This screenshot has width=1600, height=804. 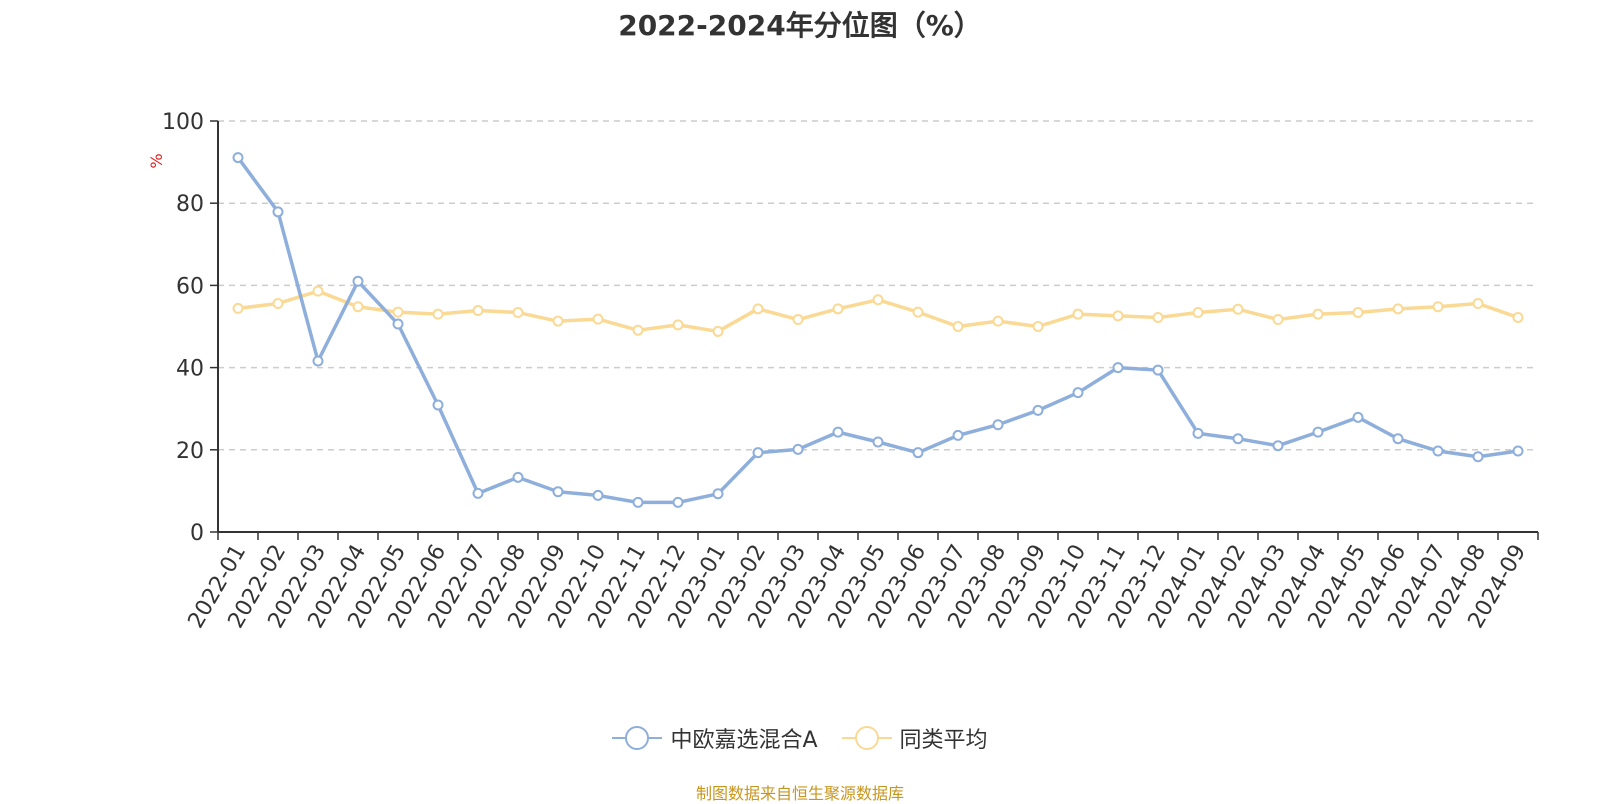 What do you see at coordinates (744, 740) in the screenshot?
I see `legend-label: 中欧嘉选混合A` at bounding box center [744, 740].